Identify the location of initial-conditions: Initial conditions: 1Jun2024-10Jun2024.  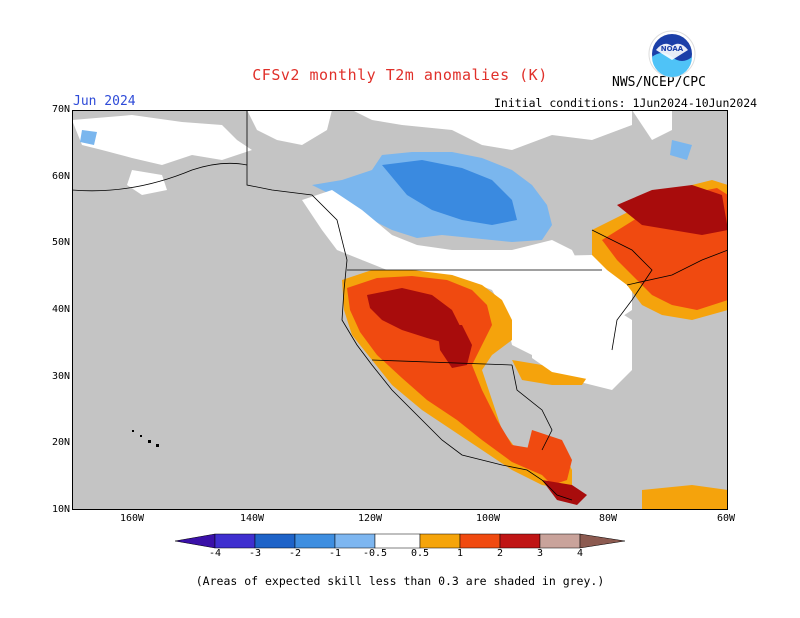
(626, 103).